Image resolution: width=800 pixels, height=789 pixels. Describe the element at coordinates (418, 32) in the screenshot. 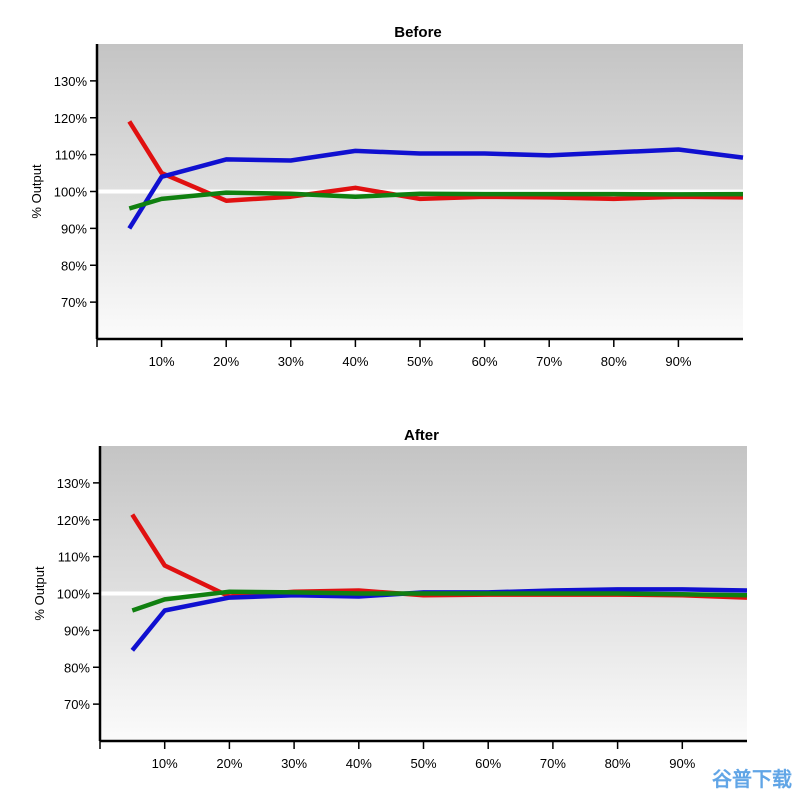

I see `chart-title: Before` at that location.